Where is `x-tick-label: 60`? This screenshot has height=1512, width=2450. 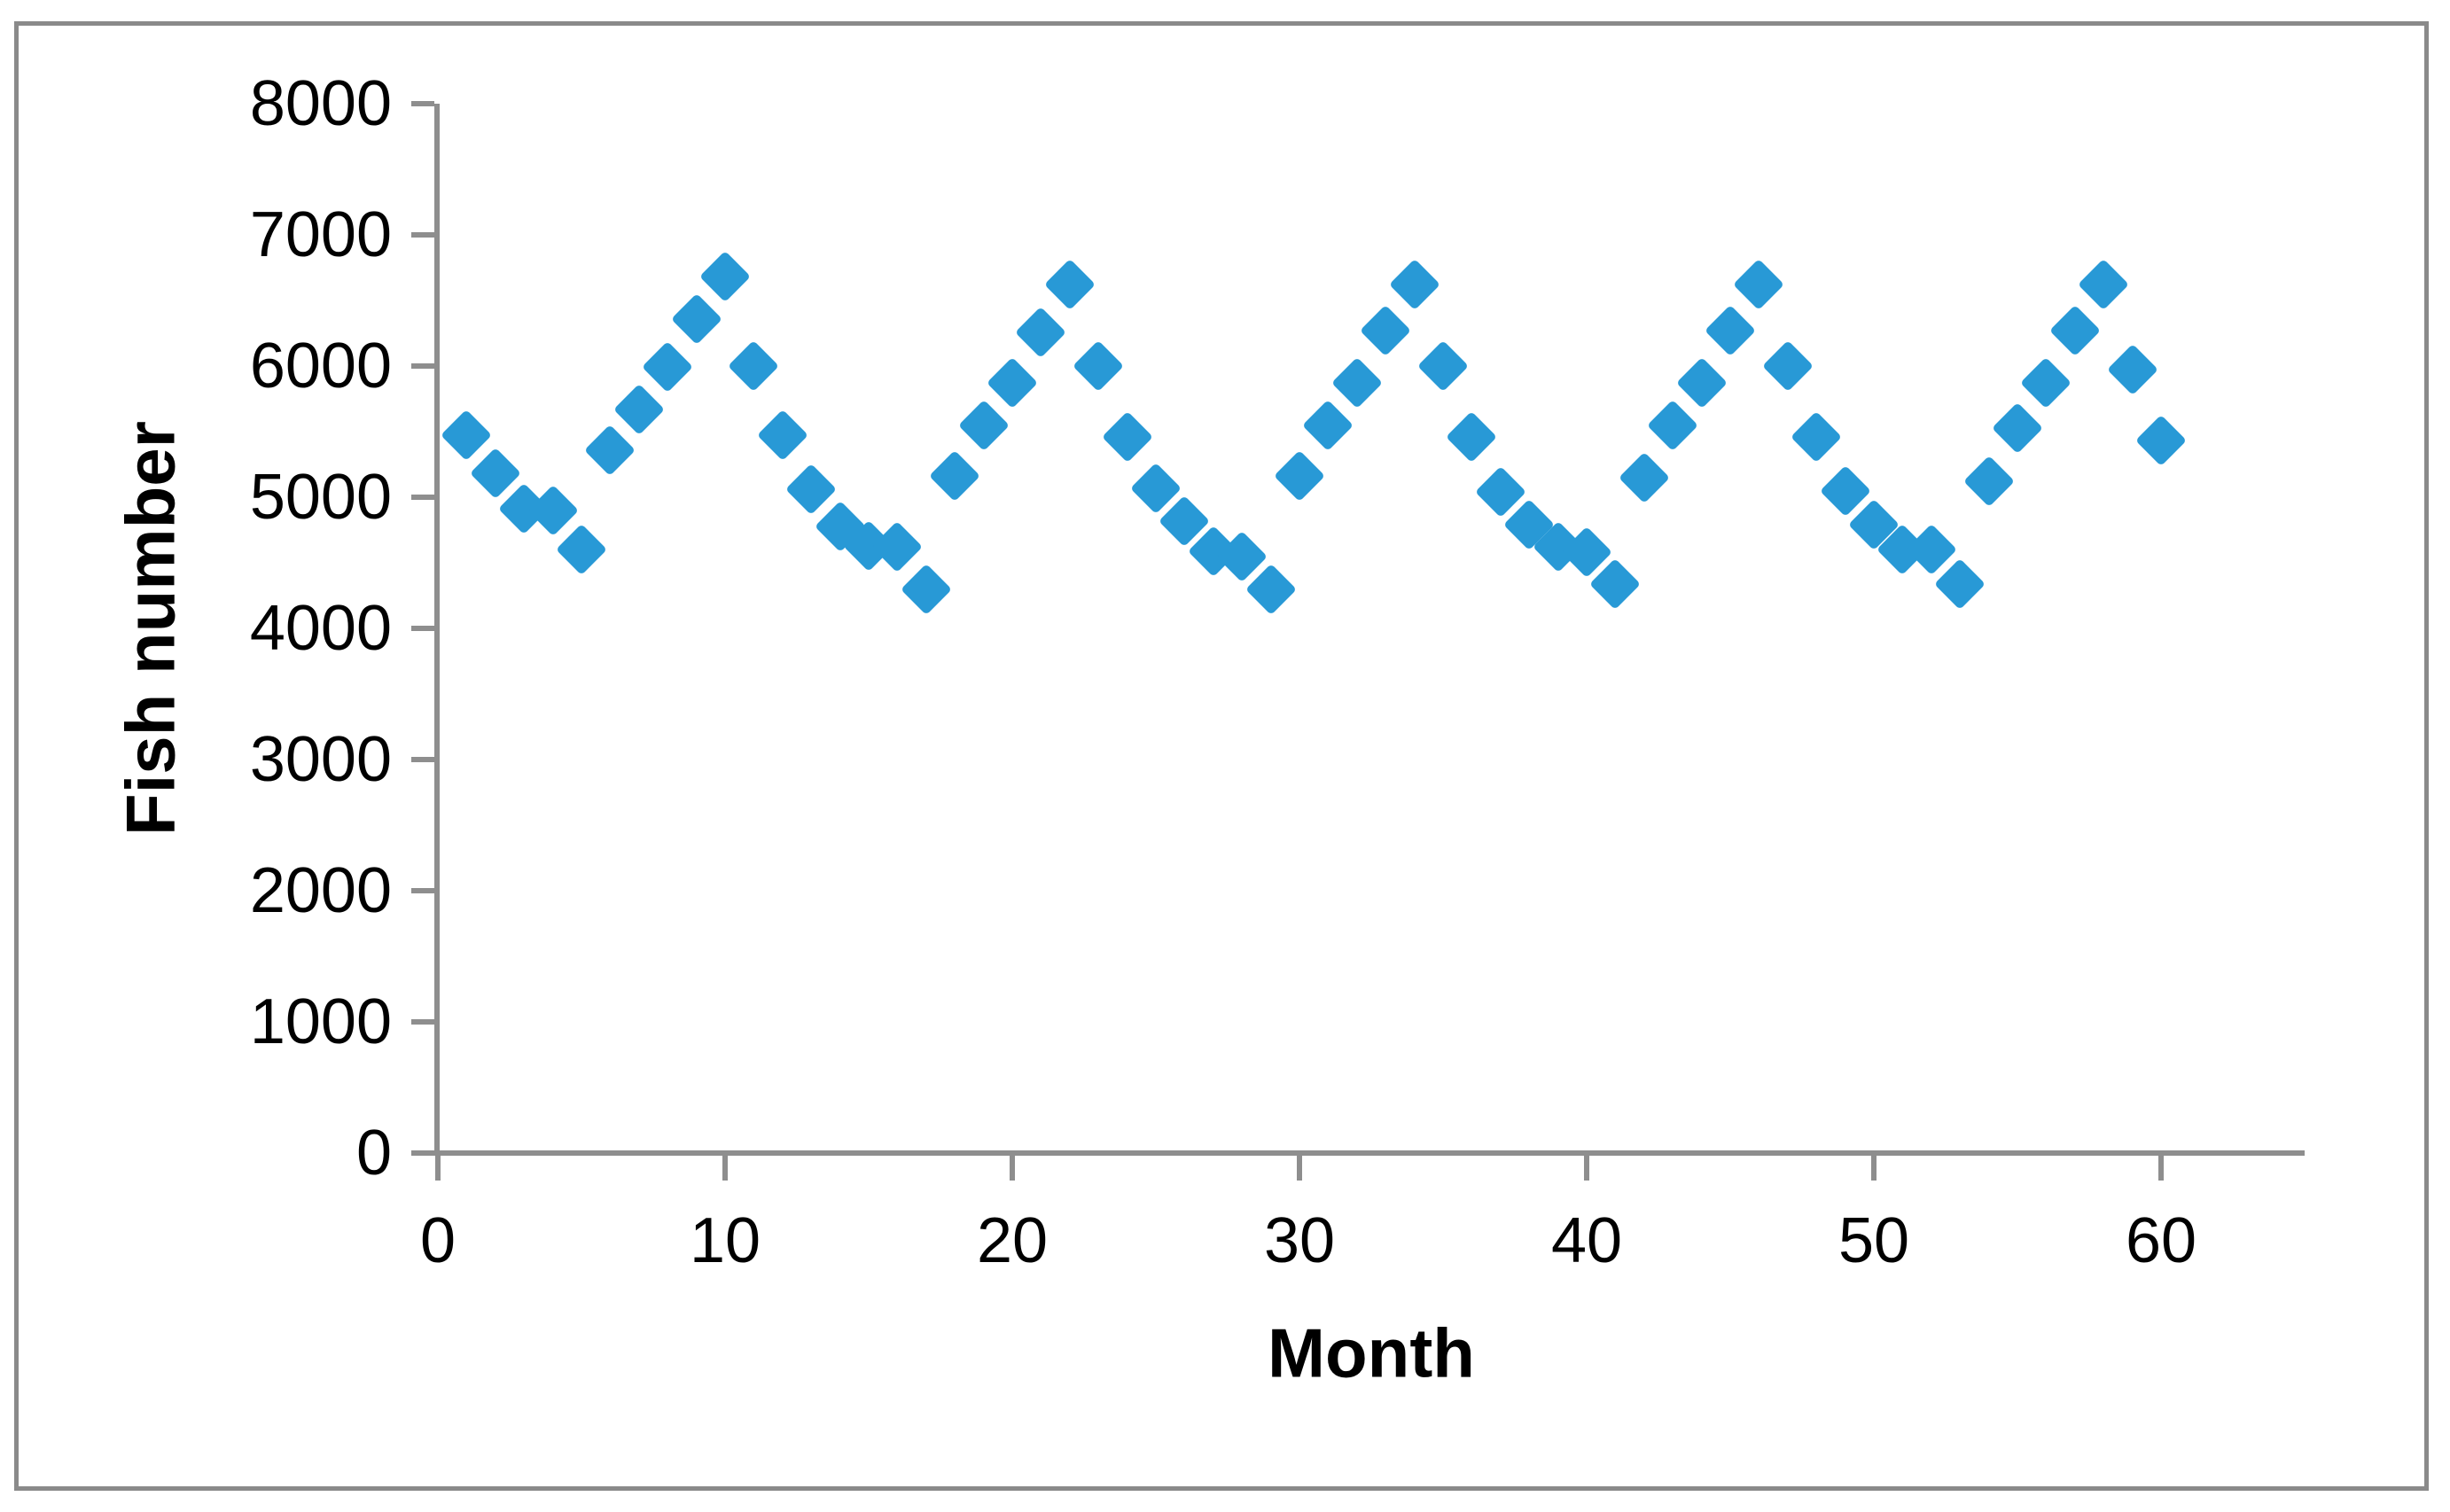 x-tick-label: 60 is located at coordinates (2161, 1240).